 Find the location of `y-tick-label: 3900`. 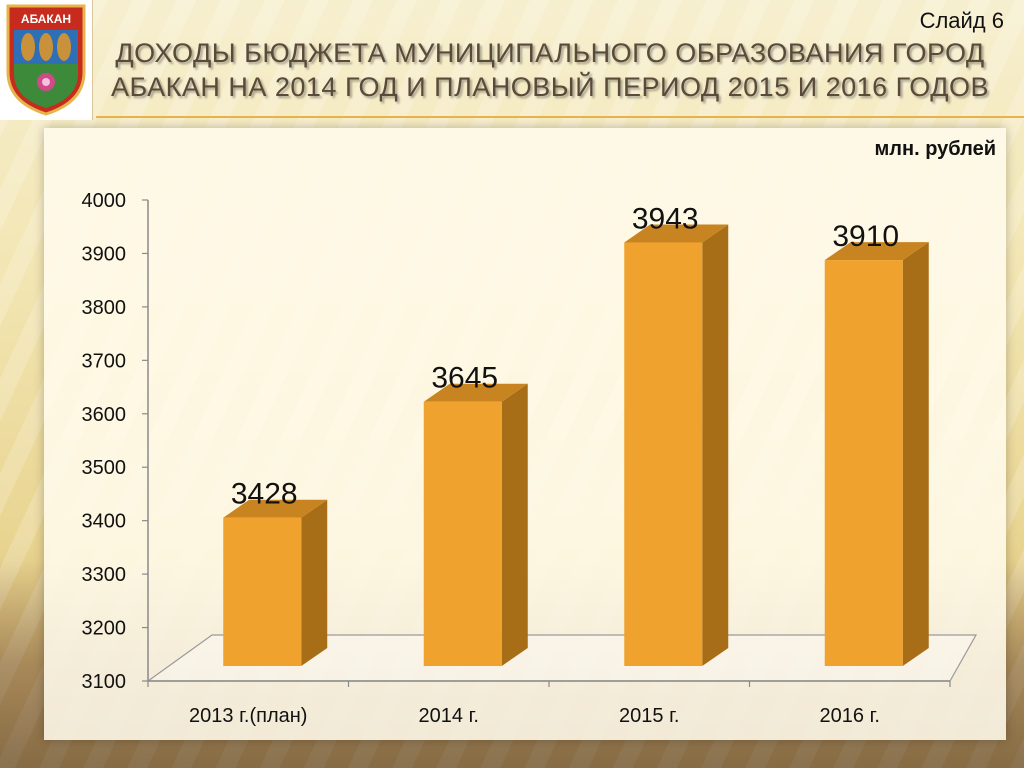

y-tick-label: 3900 is located at coordinates (104, 254).